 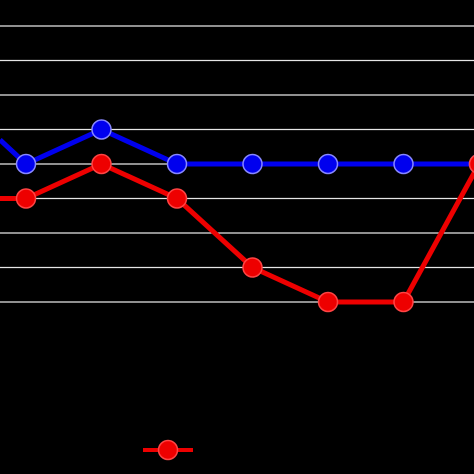 I want to click on legend-marker, so click(x=168, y=450).